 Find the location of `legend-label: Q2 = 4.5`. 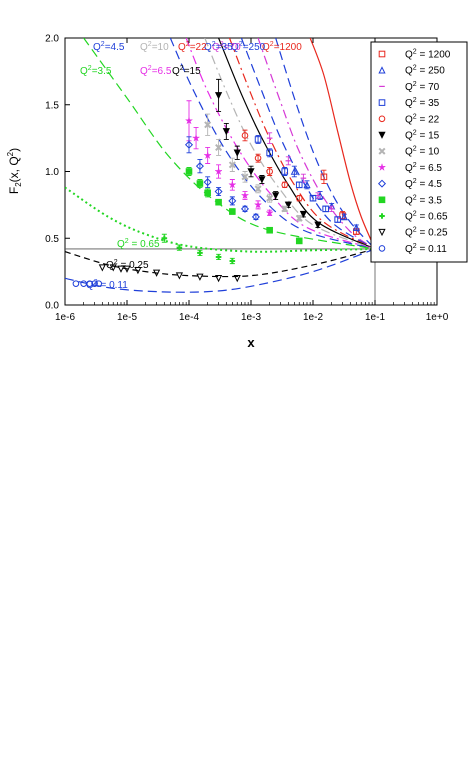

legend-label: Q2 = 4.5 is located at coordinates (423, 184).